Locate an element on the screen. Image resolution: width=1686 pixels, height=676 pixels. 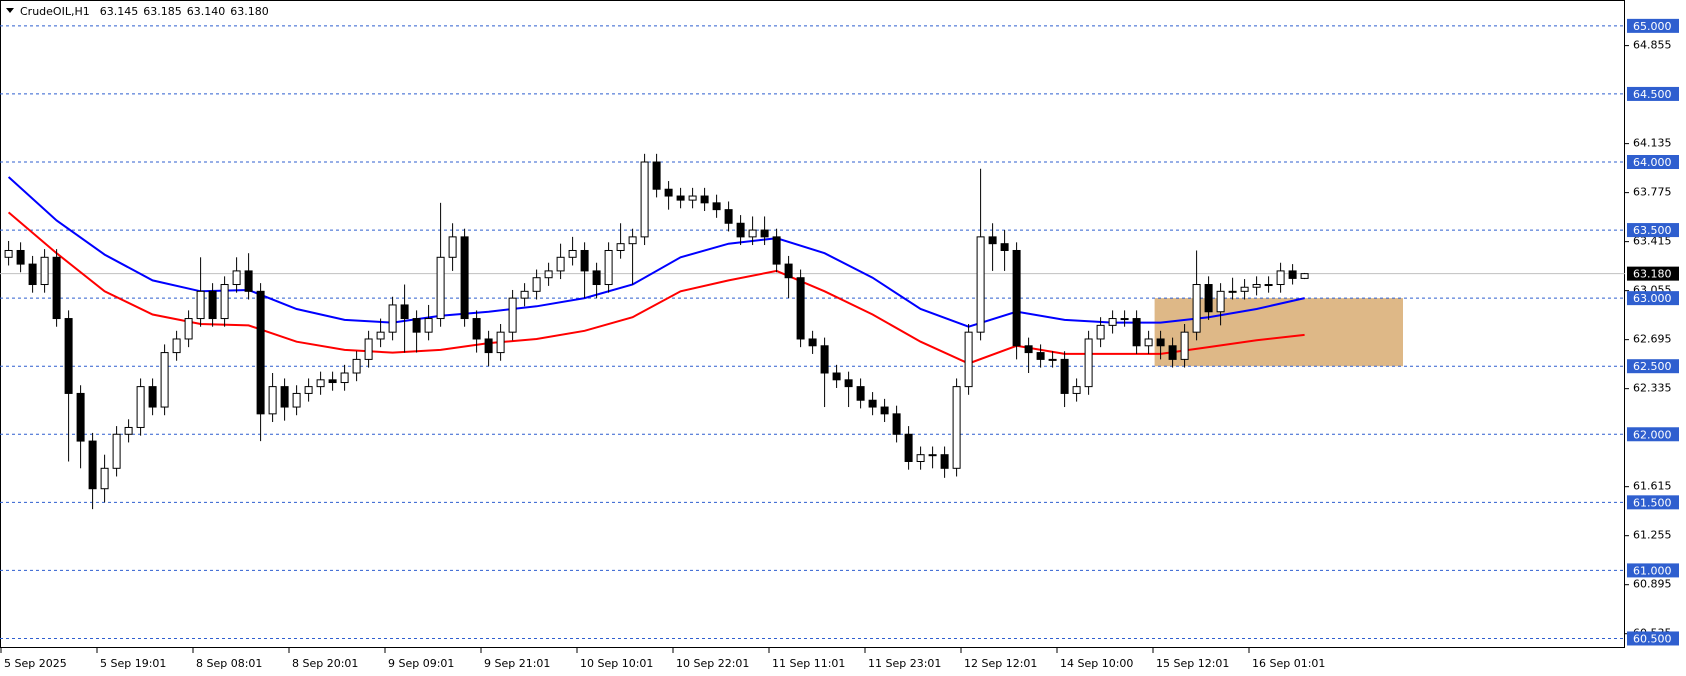
level-label: 62.500 is located at coordinates (1652, 366).